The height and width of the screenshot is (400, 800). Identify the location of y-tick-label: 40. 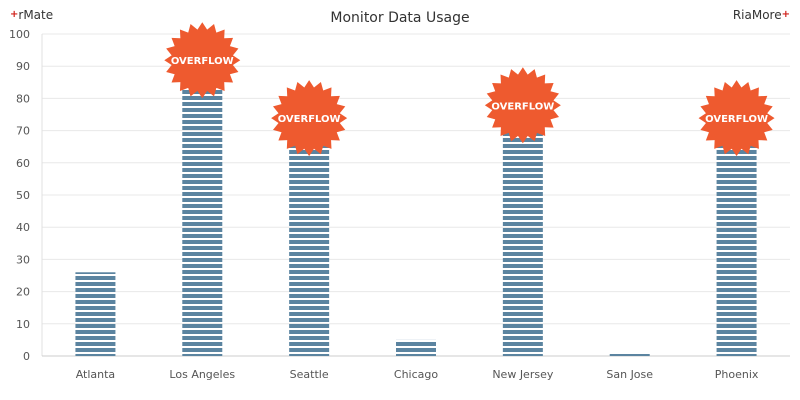
(23, 227).